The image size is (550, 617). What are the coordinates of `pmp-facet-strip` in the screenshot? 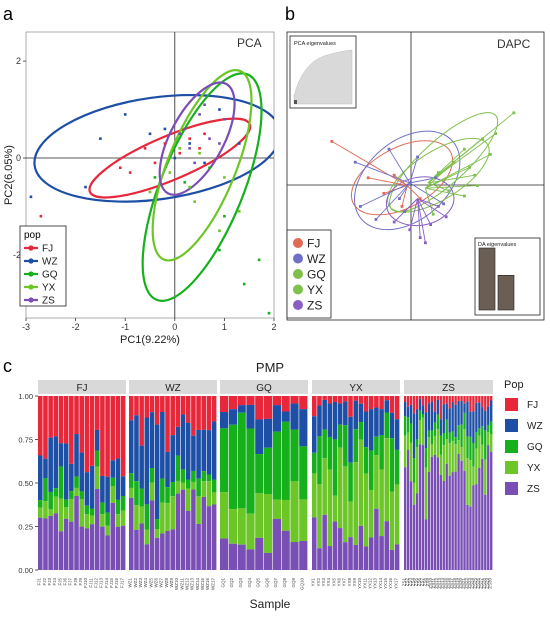 It's located at (448, 387).